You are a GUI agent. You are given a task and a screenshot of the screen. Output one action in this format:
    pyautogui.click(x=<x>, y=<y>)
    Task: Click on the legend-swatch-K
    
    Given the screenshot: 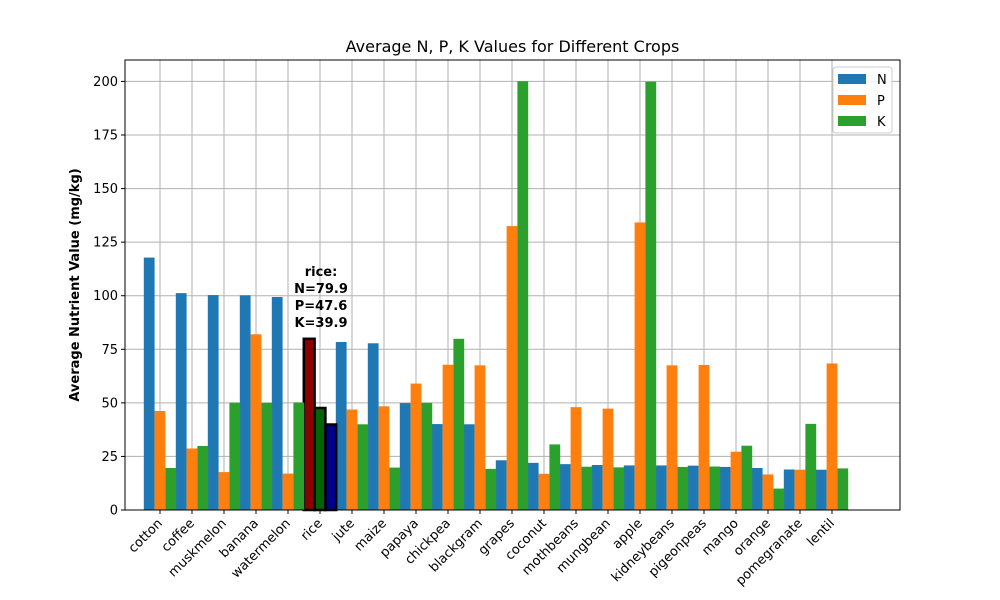 What is the action you would take?
    pyautogui.click(x=852, y=121)
    